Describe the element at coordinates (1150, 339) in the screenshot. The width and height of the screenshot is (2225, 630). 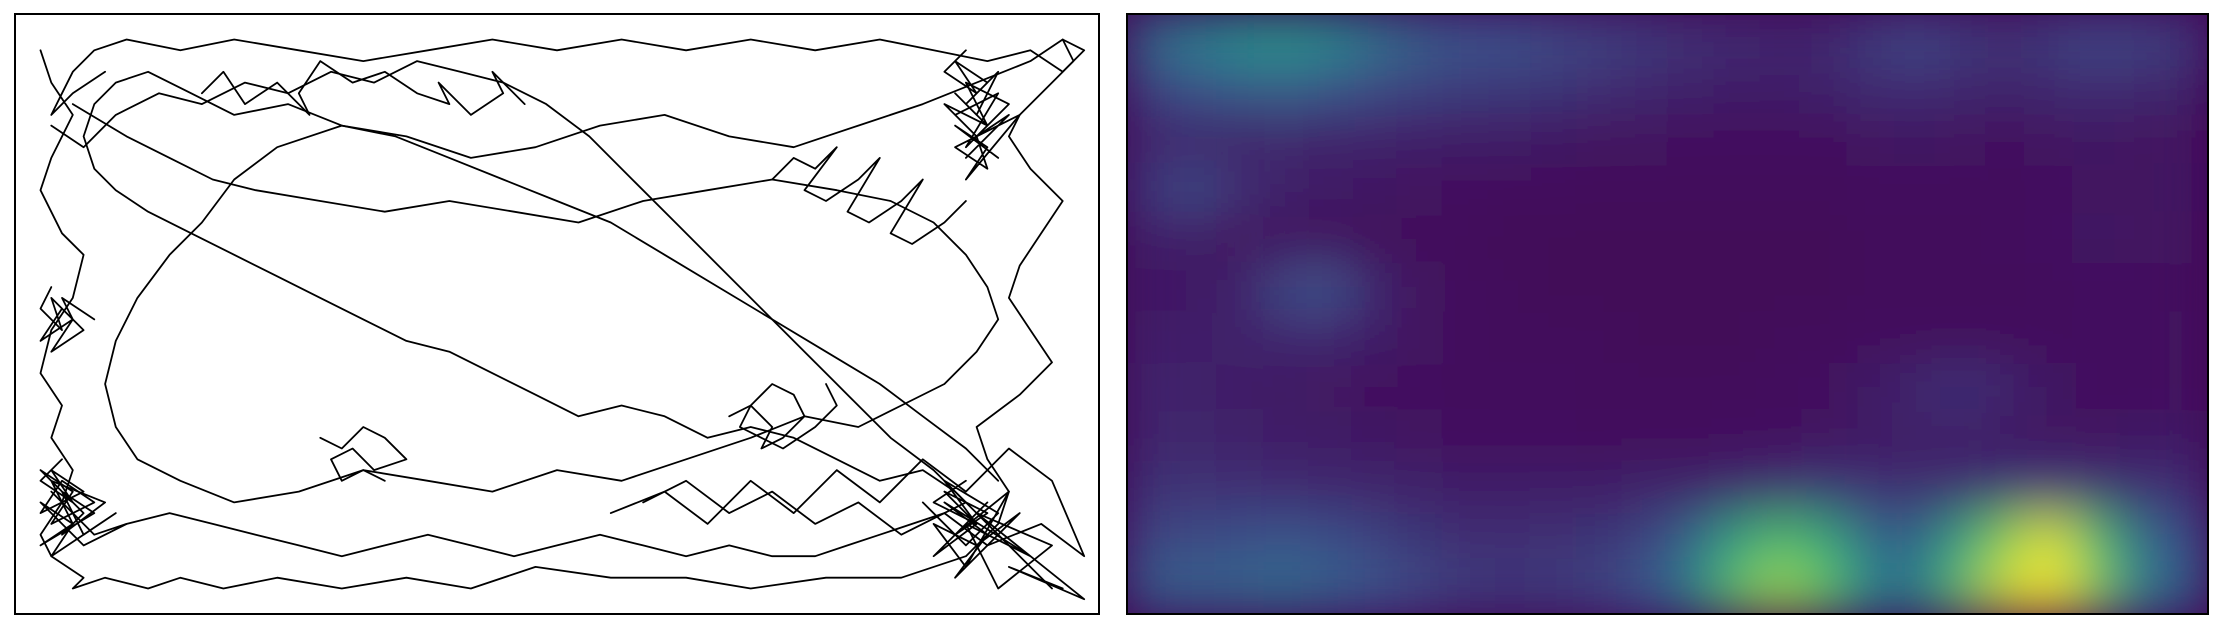
I see `heatmap-cell-r6-c0` at that location.